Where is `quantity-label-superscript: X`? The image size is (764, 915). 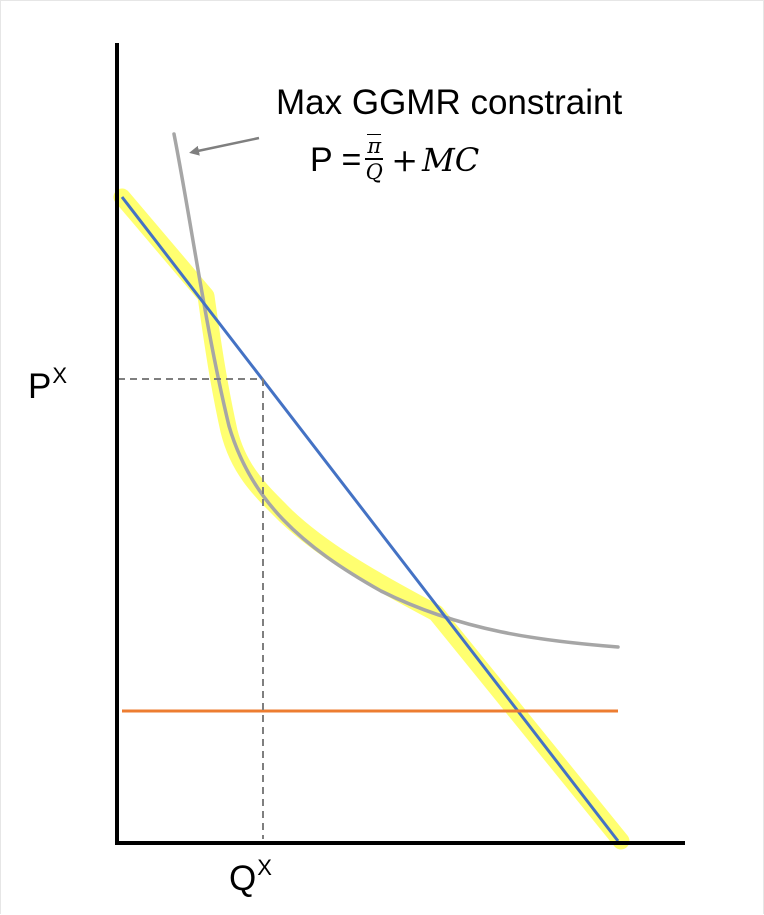 quantity-label-superscript: X is located at coordinates (264, 867).